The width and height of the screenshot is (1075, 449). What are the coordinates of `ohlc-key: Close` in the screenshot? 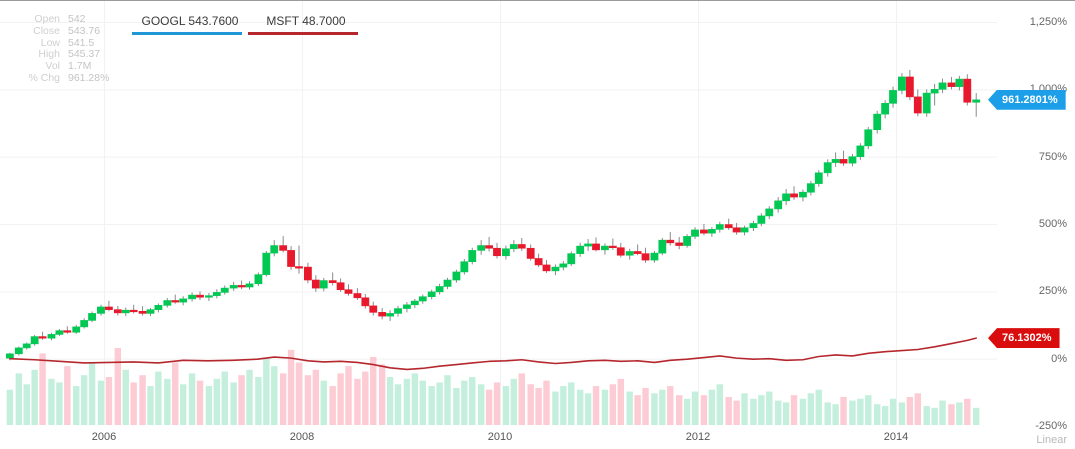 It's located at (46, 30).